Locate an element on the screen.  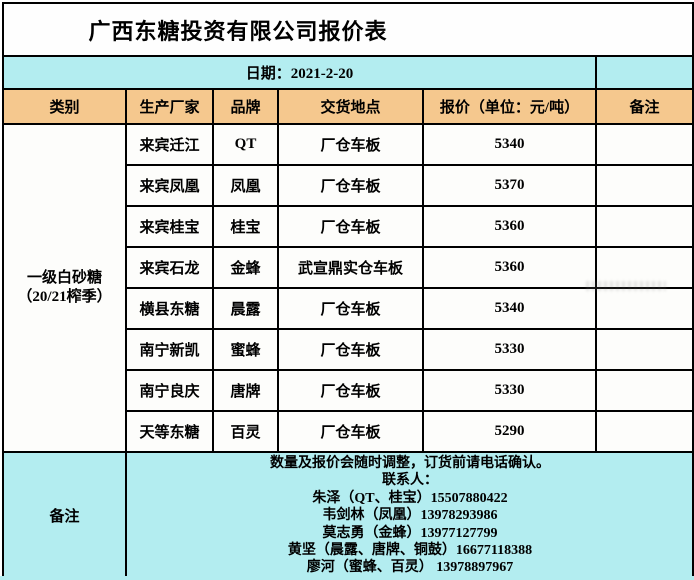
brand-cell: 凤凰 is located at coordinates (245, 185).